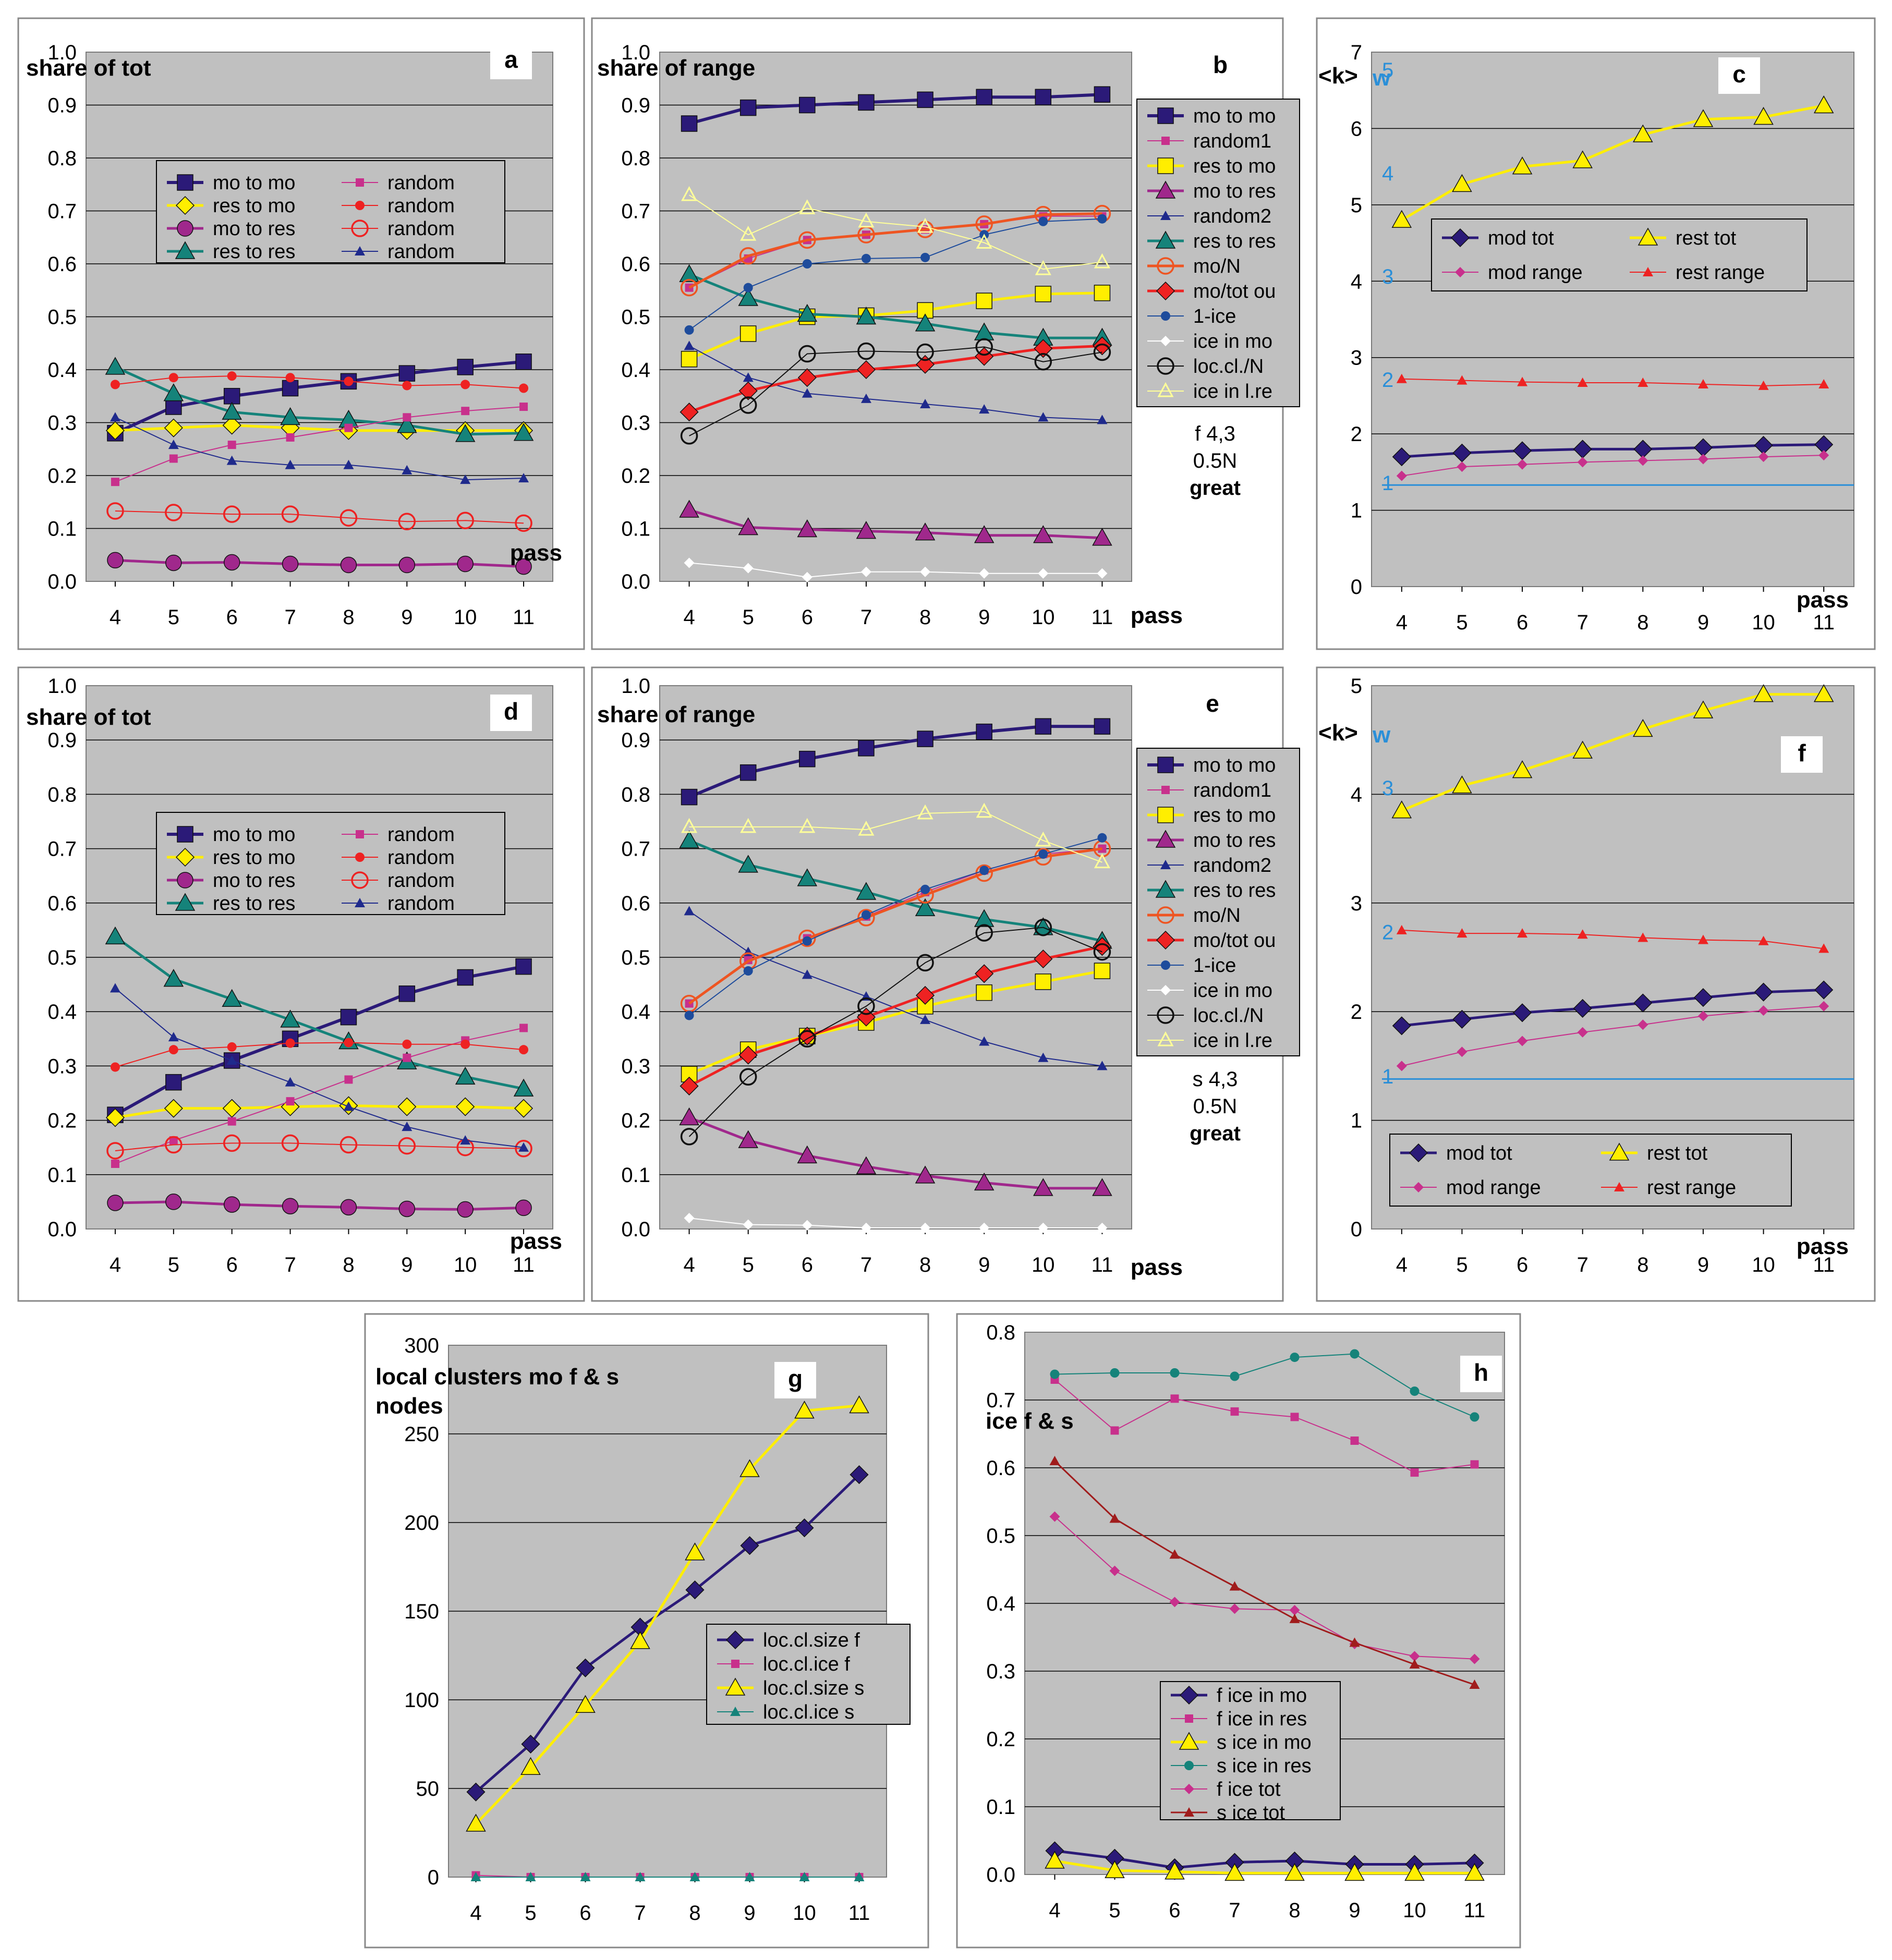 The height and width of the screenshot is (1960, 1892). I want to click on y-tick-label: 0.4, so click(635, 1012).